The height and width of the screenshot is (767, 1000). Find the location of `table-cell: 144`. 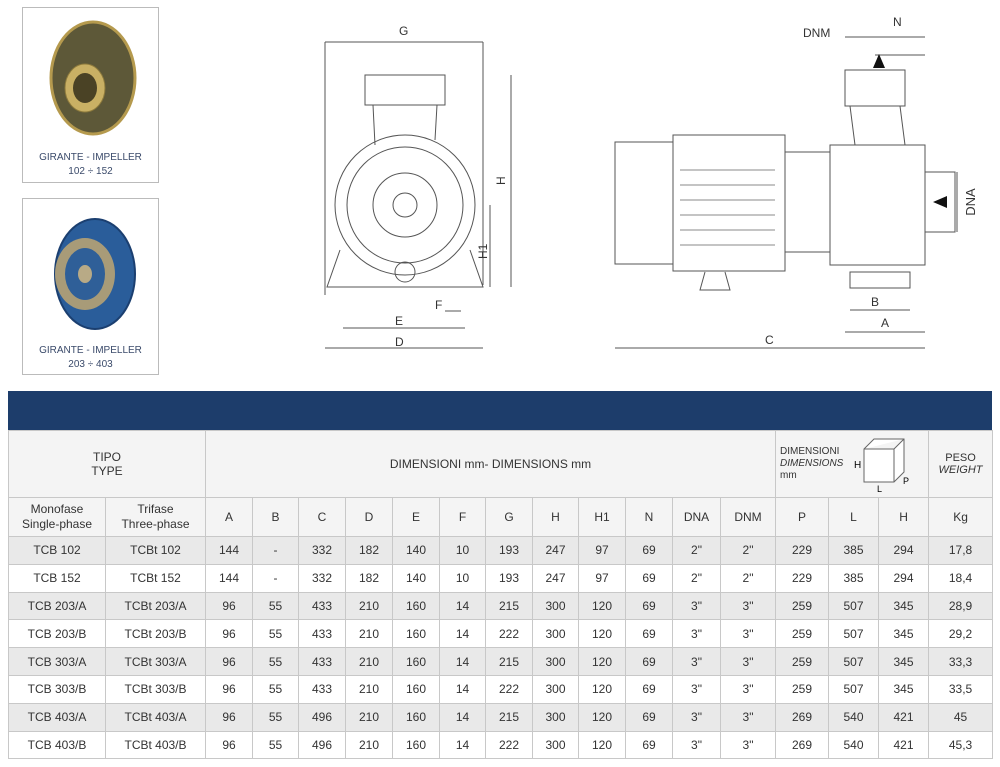

table-cell: 144 is located at coordinates (229, 578).